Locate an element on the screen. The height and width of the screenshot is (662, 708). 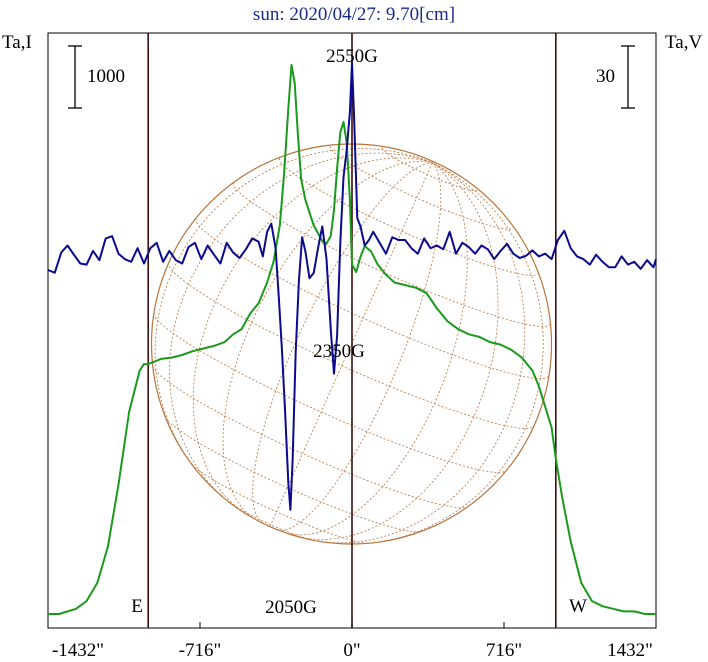
x-tick-label: -1432" is located at coordinates (78, 650).